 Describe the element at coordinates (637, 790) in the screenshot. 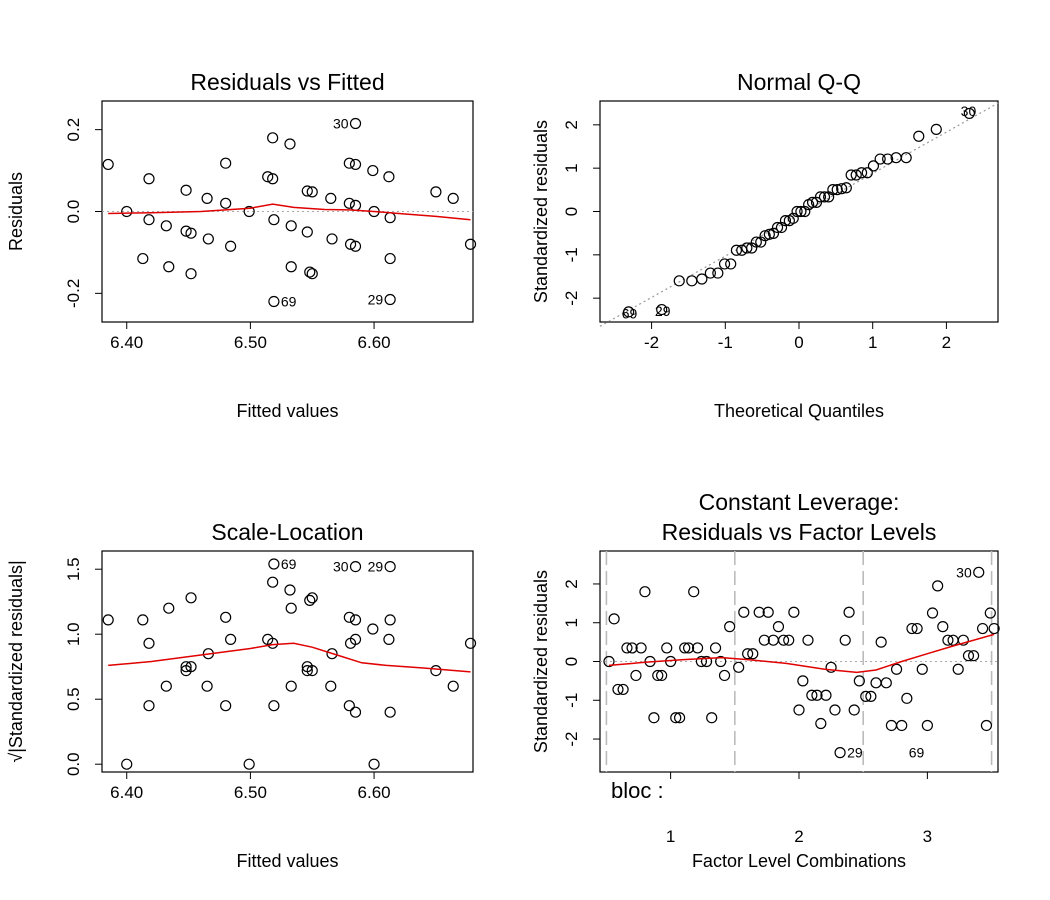

I see `factor-label: bloc :` at that location.